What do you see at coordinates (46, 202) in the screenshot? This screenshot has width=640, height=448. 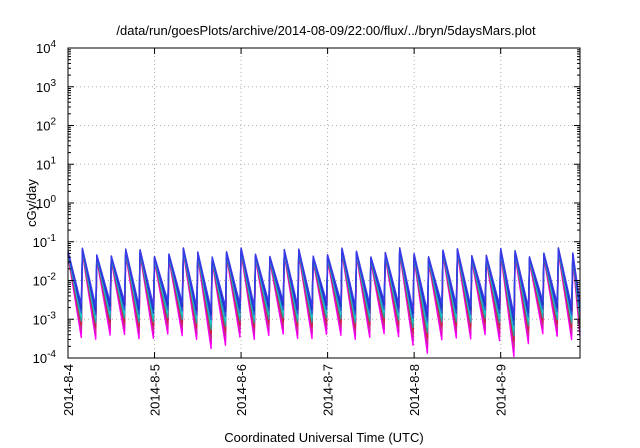 I see `y-tick-label: 10⁰` at bounding box center [46, 202].